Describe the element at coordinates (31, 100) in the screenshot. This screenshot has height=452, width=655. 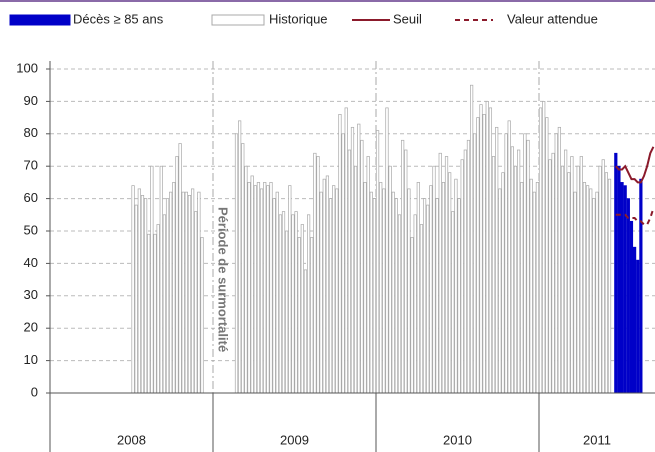
I see `y-tick-label: 90` at that location.